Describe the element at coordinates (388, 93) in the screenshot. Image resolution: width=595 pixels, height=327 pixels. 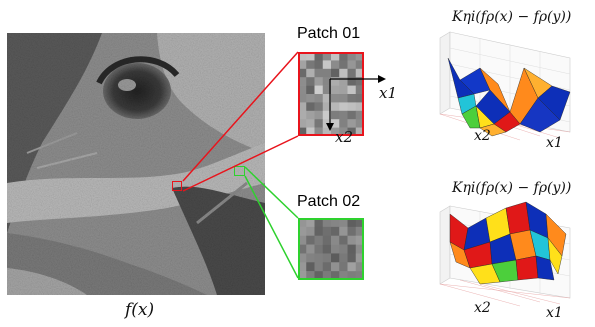
I see `patch-01-axis-x-label: x1` at that location.